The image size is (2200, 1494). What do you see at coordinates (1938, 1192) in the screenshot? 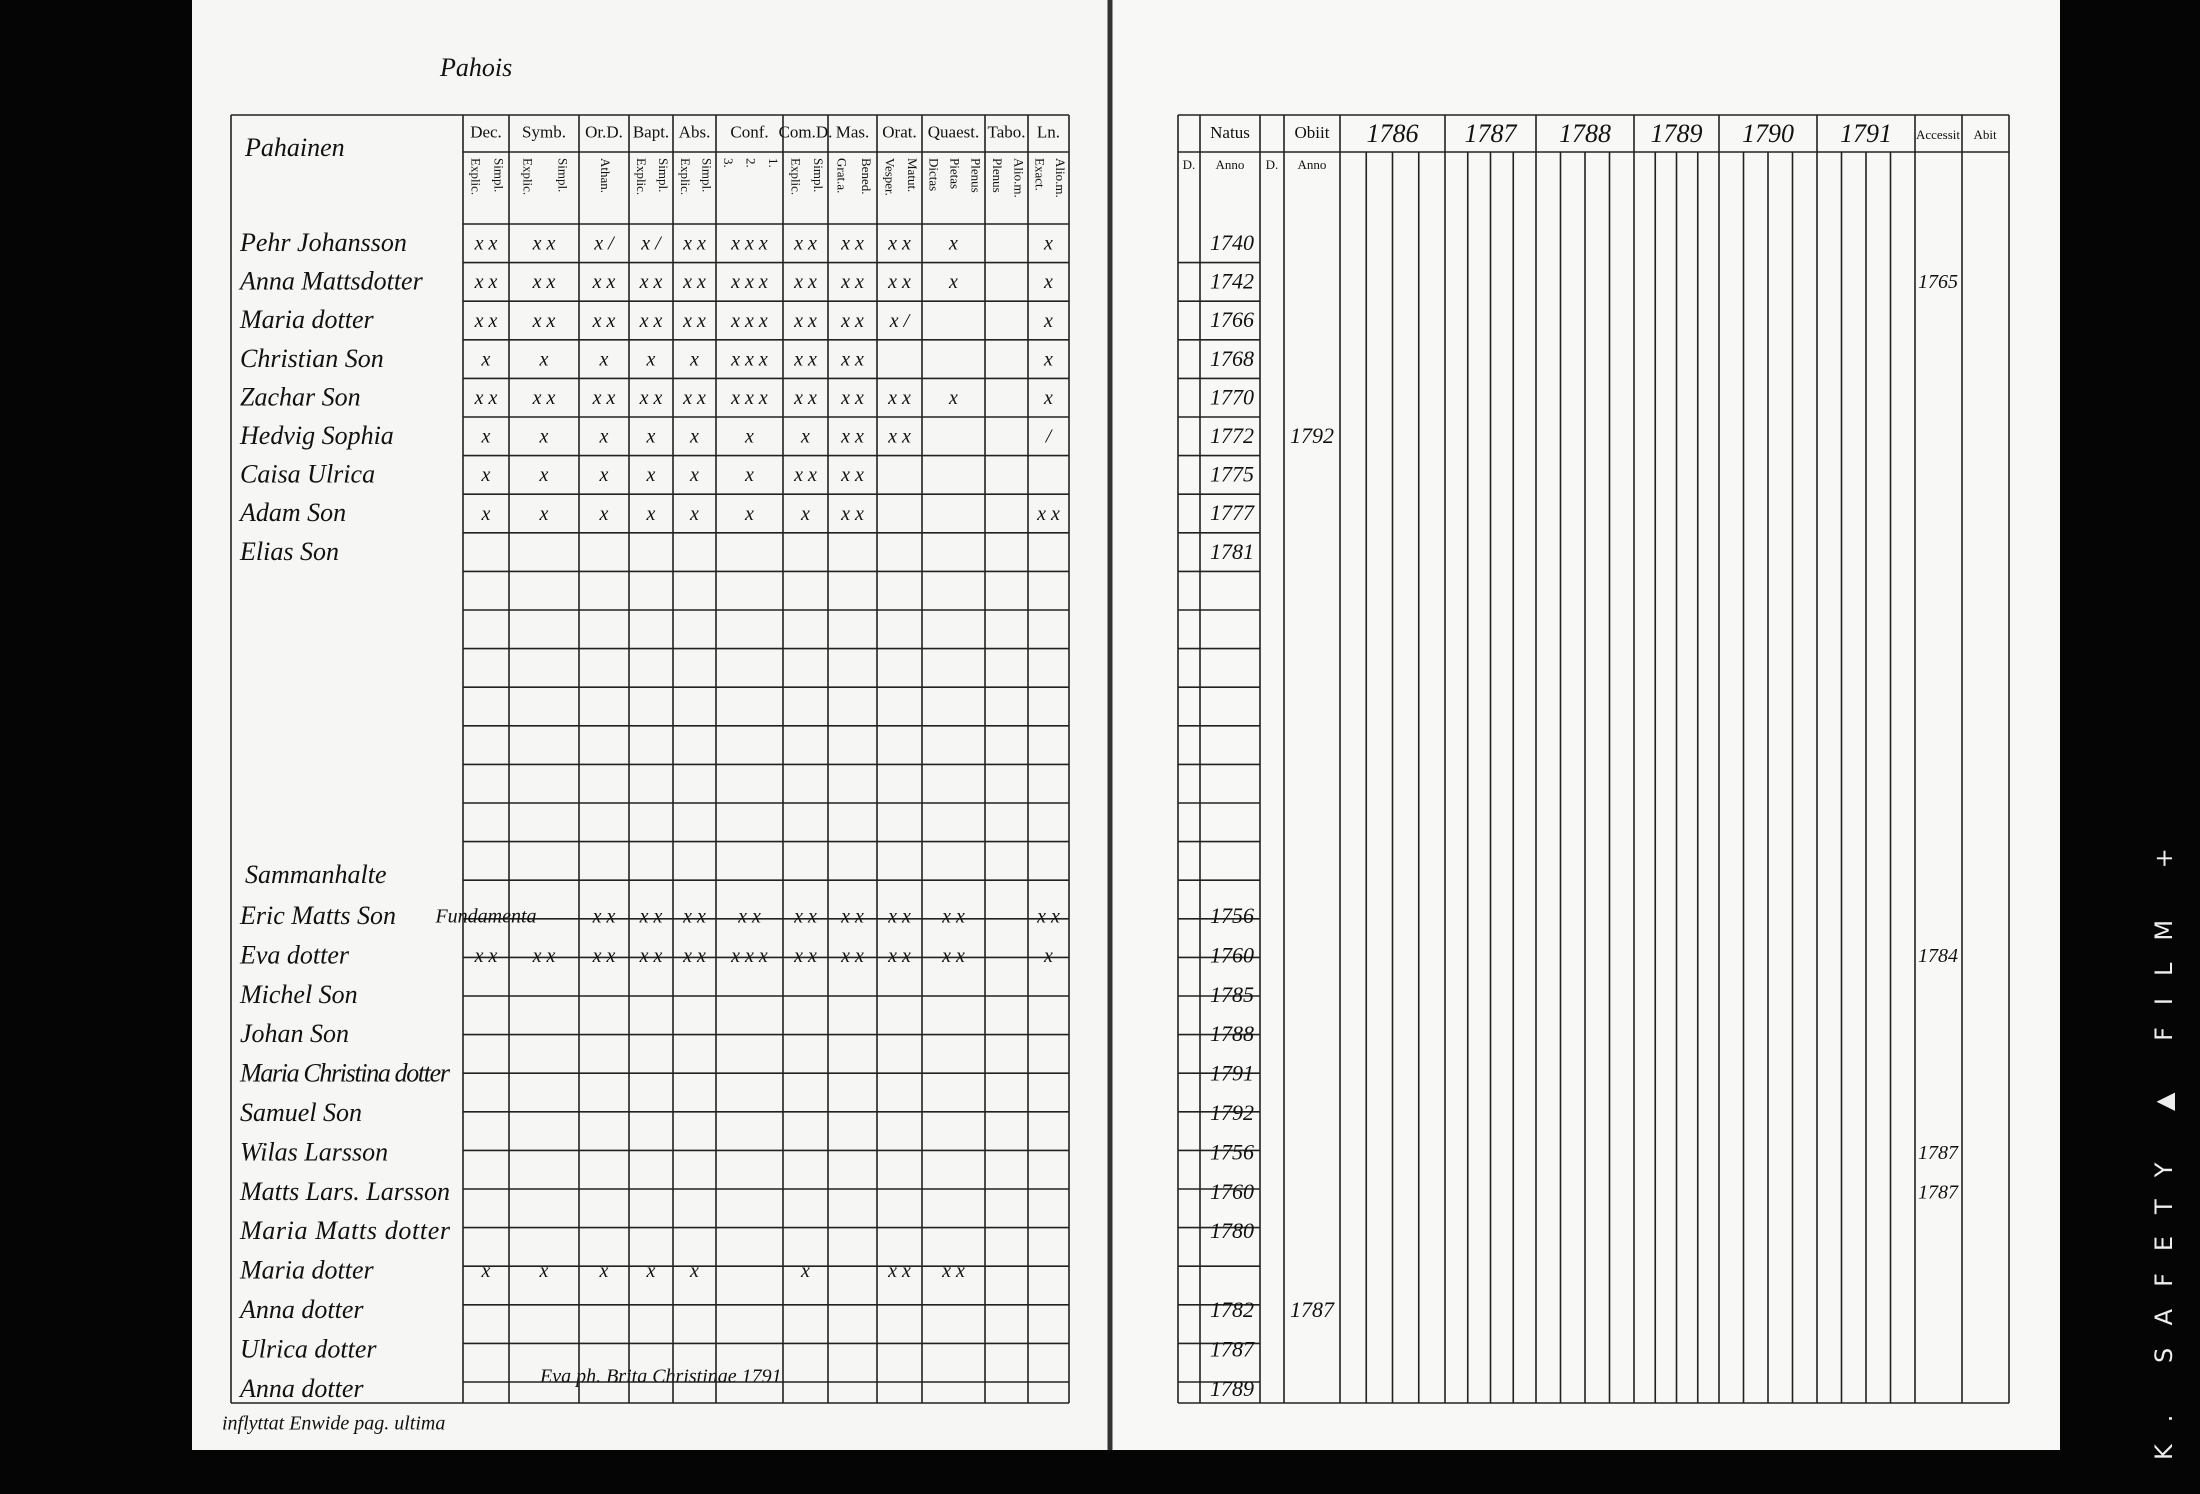
I see `accessit-year: 1787` at bounding box center [1938, 1192].